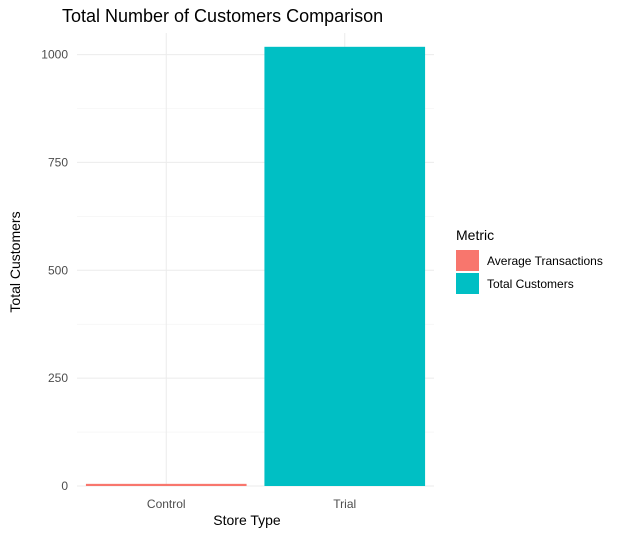 Image resolution: width=621 pixels, height=540 pixels. Describe the element at coordinates (166, 504) in the screenshot. I see `x-tick-label: Control` at that location.